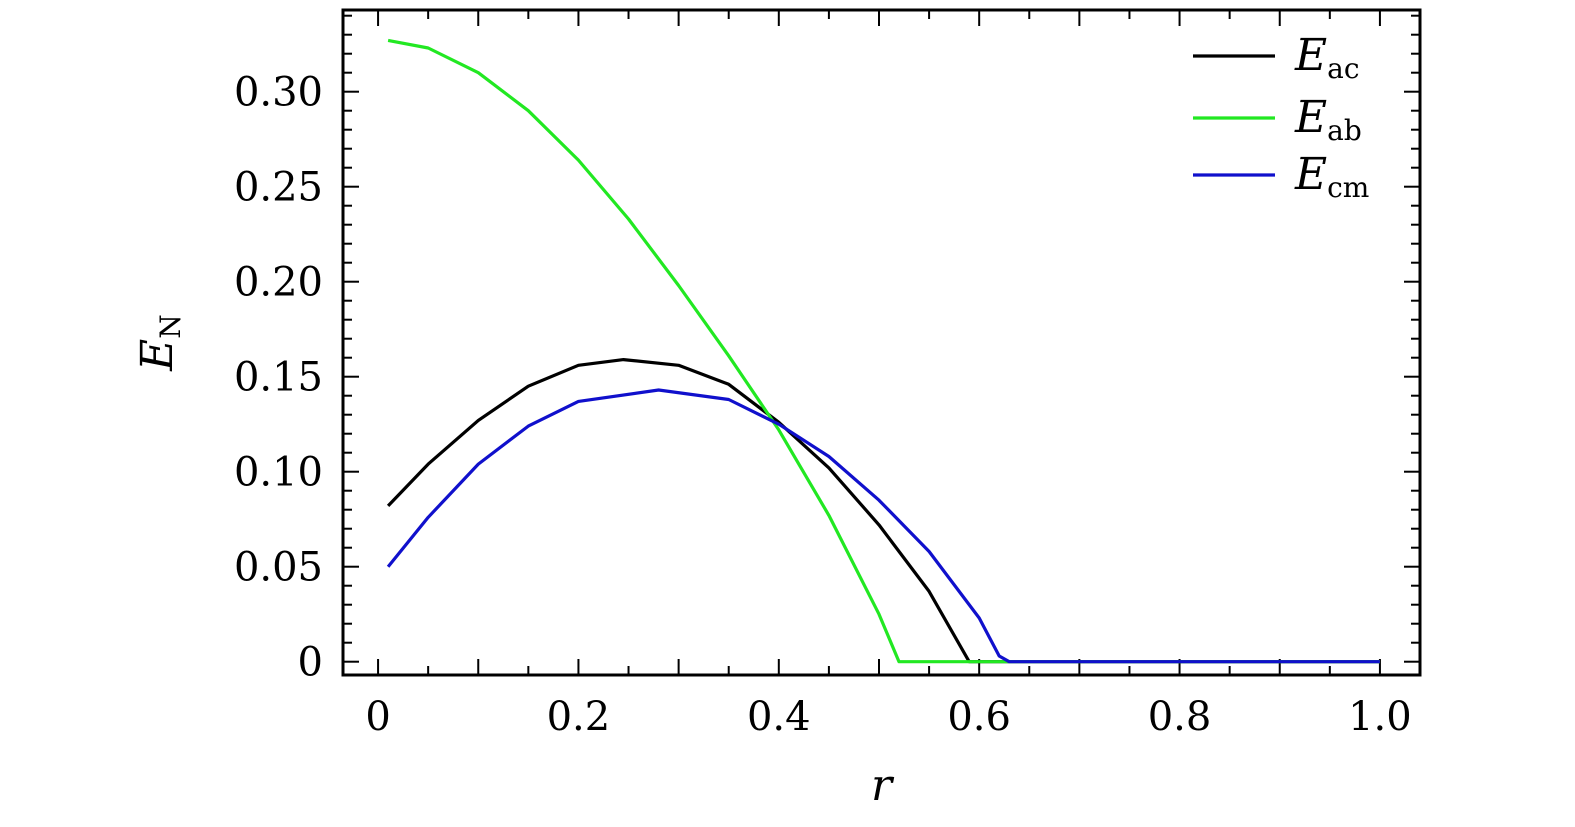  I want to click on legend-label-ab: Eab, so click(1328, 119).